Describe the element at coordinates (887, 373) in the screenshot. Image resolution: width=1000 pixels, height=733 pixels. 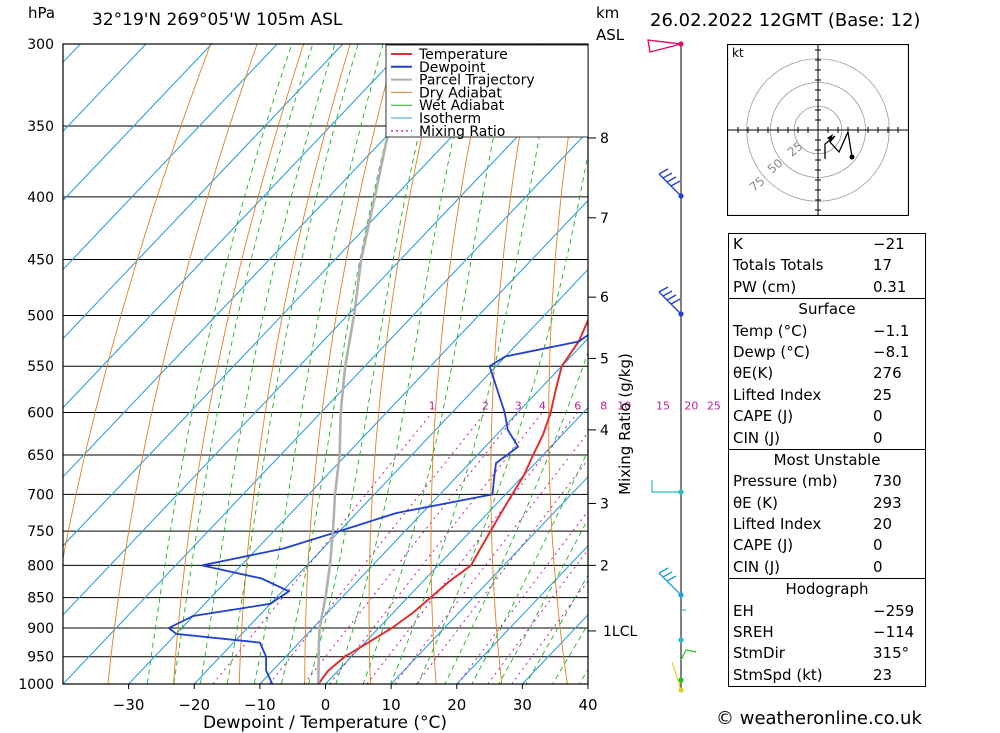
I see `table-value: 276` at that location.